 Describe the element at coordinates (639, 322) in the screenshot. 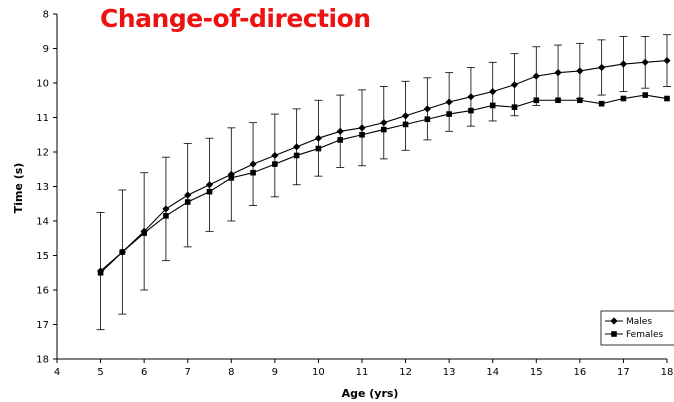

I see `legend-label-males: Males` at that location.